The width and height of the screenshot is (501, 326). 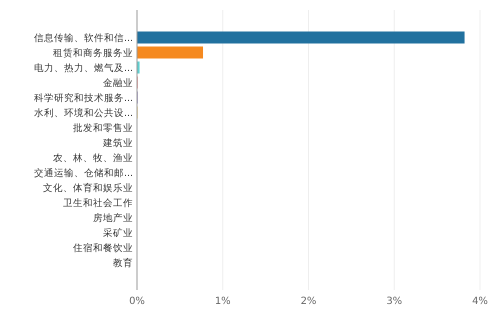 What do you see at coordinates (93, 158) in the screenshot?
I see `y-tick-label: 农、林、牧、渔业` at bounding box center [93, 158].